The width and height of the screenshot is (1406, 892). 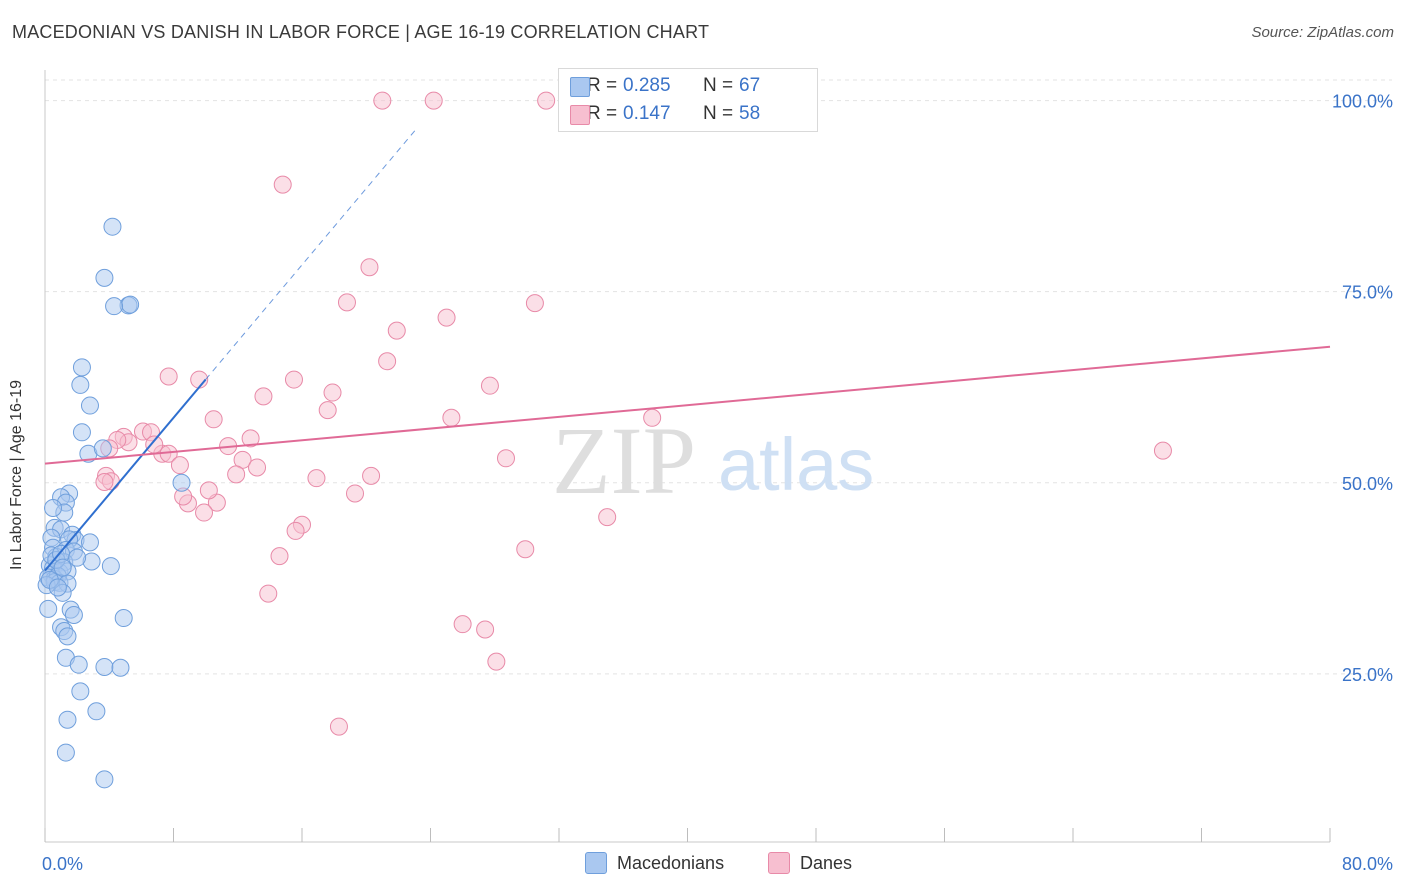 I want to click on stats-row-macedonians: R = 0.285 N = 67, so click(x=665, y=86).